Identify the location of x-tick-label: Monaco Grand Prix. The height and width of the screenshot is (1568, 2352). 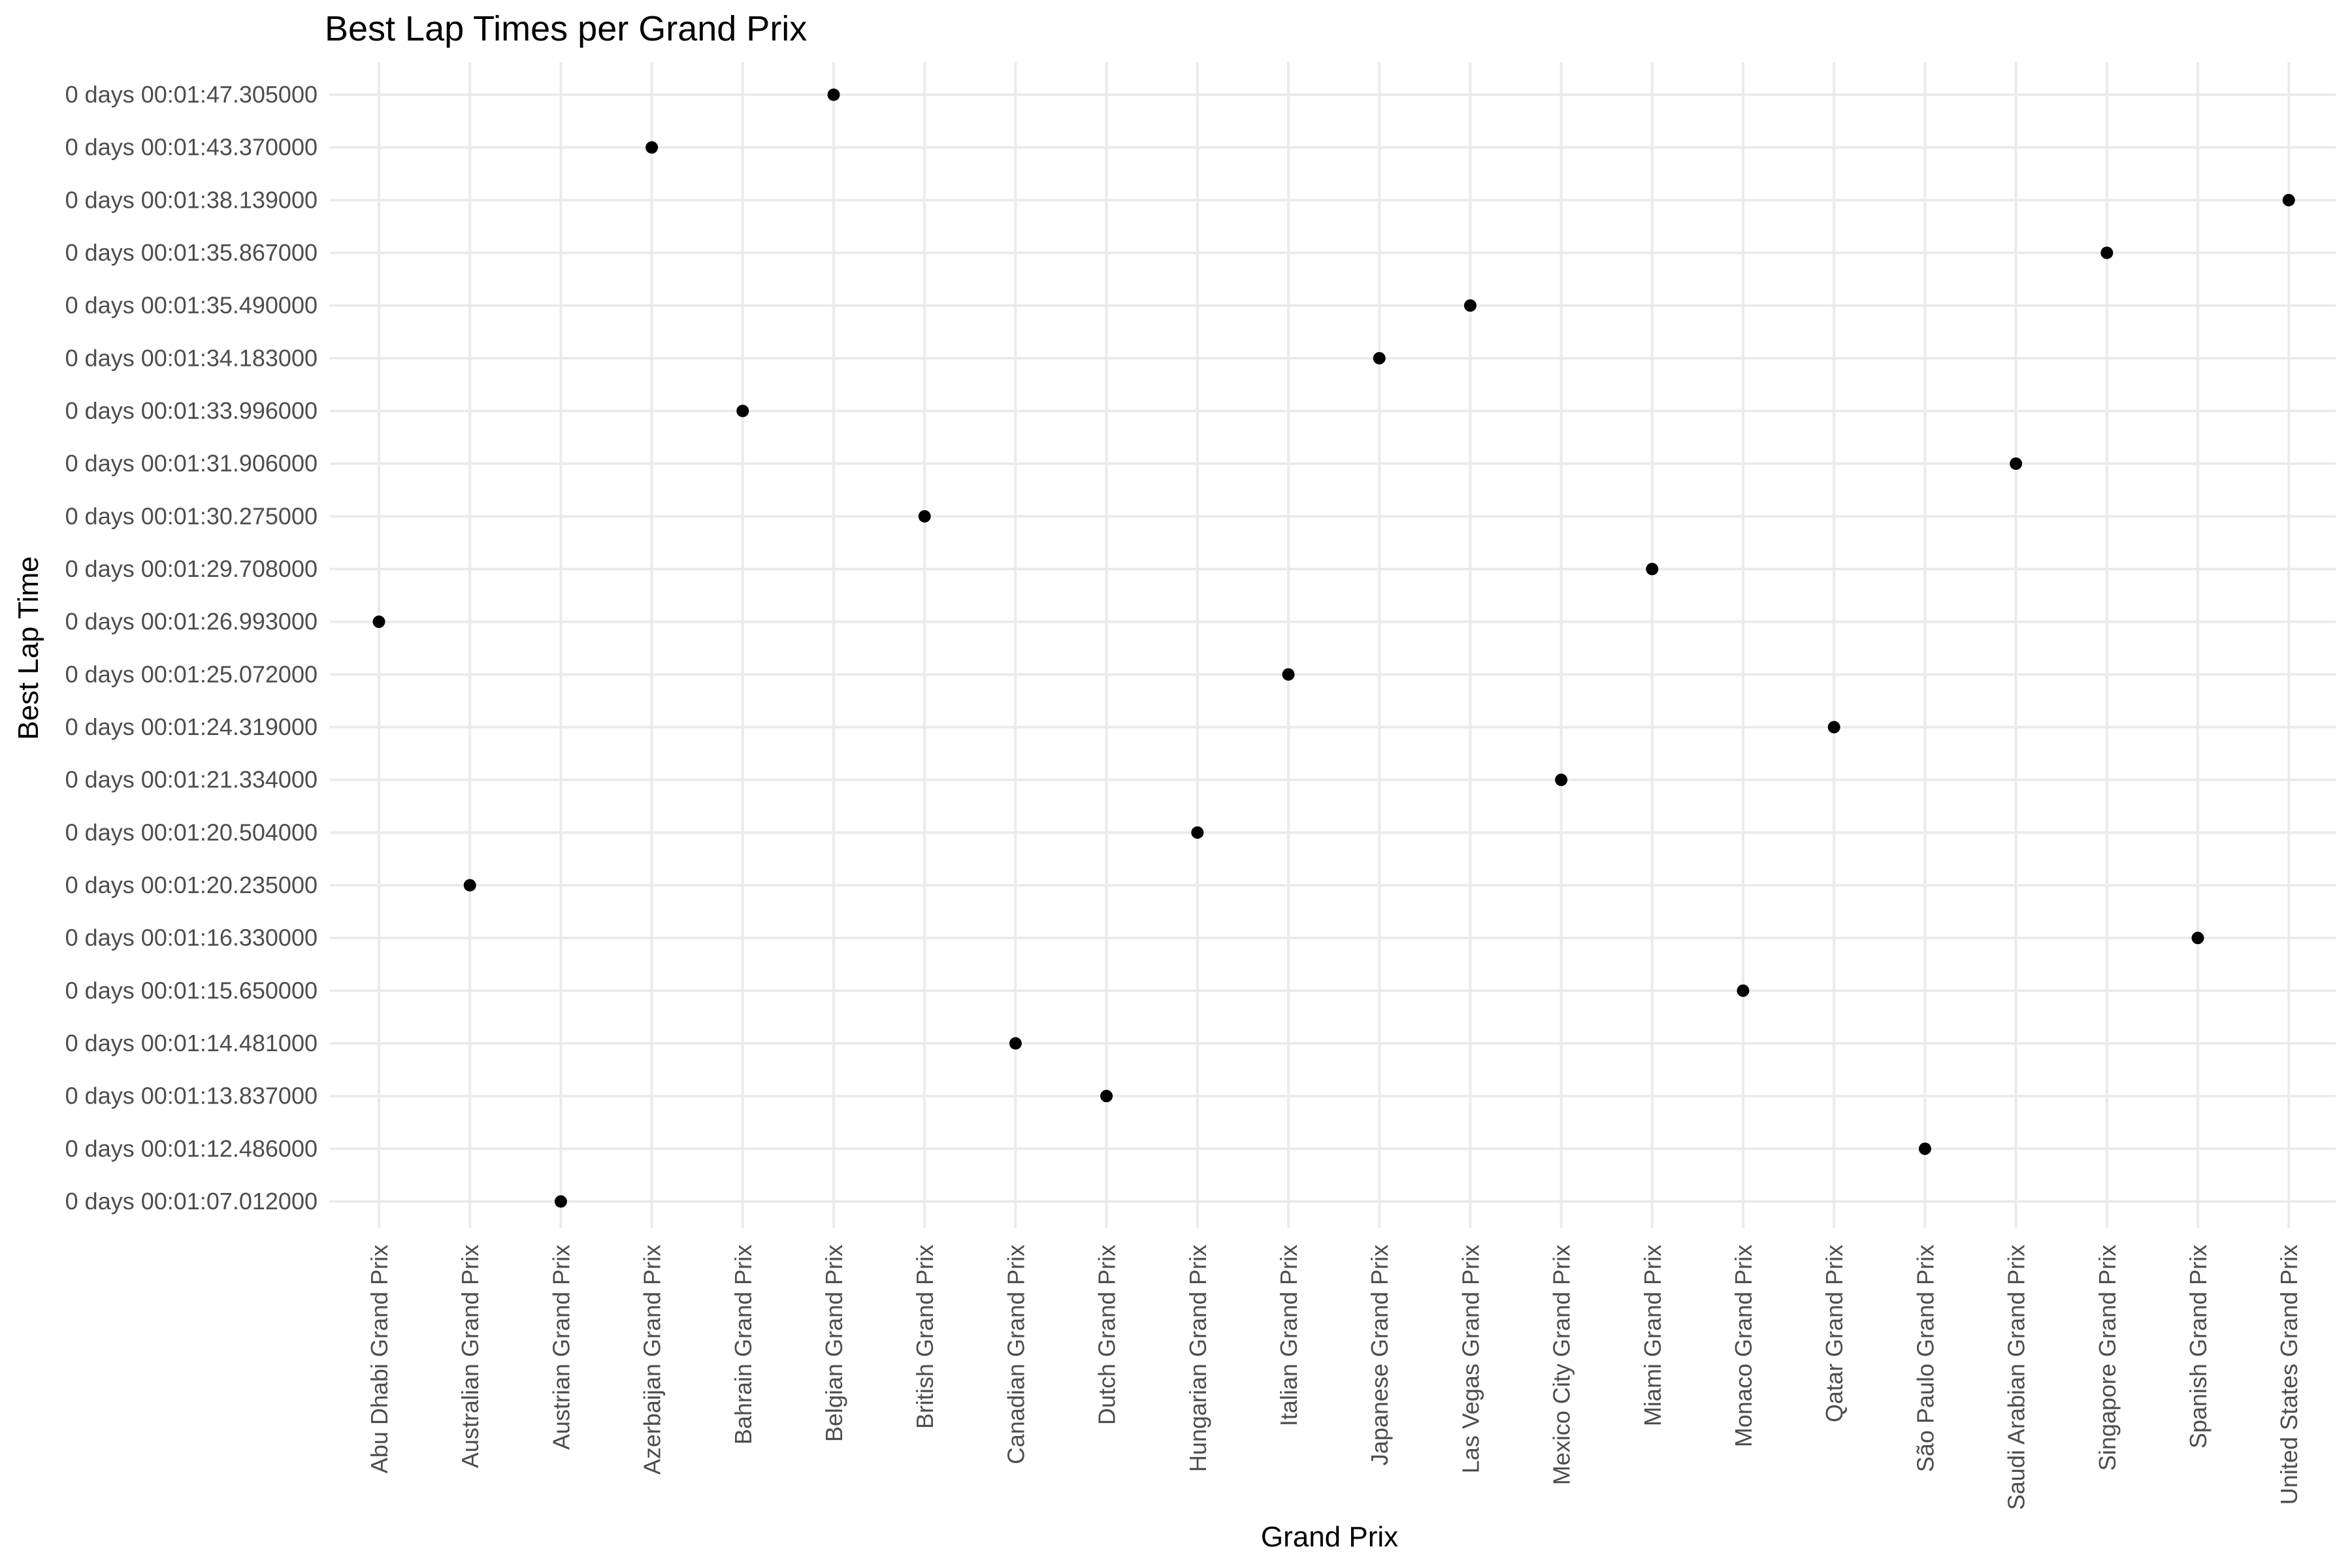
(1743, 1346).